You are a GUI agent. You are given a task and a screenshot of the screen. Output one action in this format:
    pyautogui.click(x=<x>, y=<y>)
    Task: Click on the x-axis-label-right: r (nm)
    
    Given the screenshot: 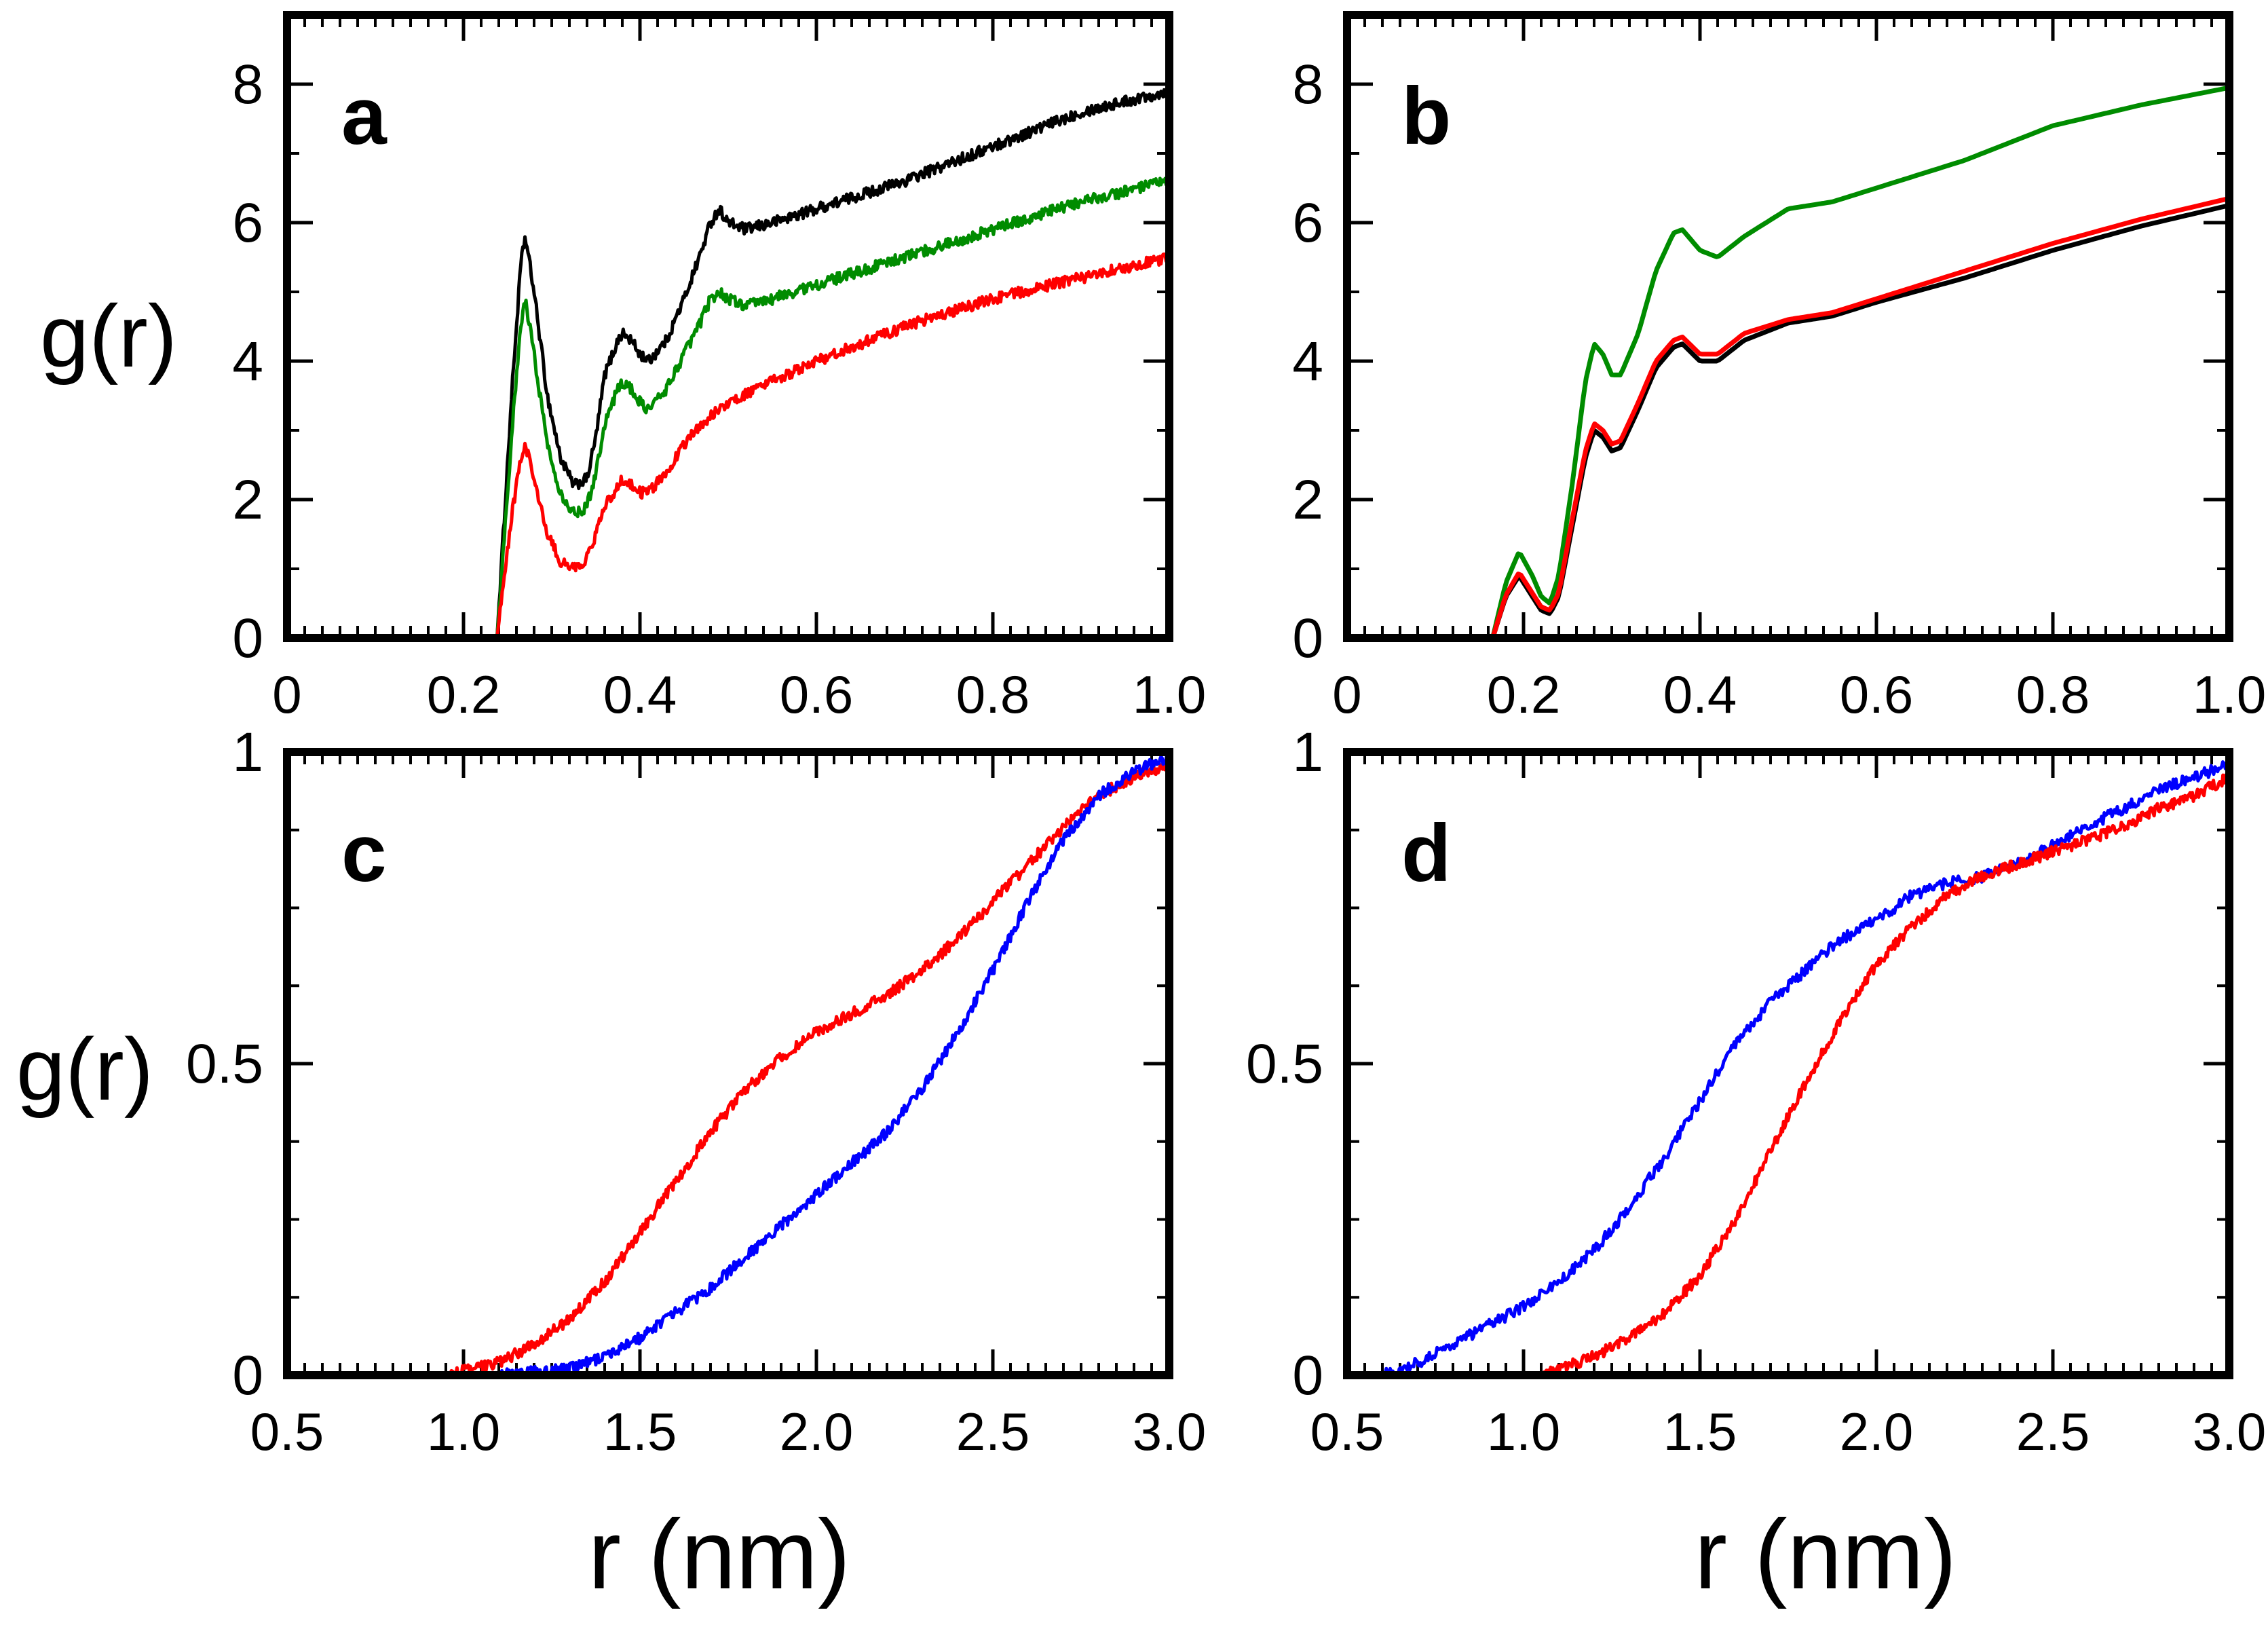 What is the action you would take?
    pyautogui.click(x=1826, y=1554)
    